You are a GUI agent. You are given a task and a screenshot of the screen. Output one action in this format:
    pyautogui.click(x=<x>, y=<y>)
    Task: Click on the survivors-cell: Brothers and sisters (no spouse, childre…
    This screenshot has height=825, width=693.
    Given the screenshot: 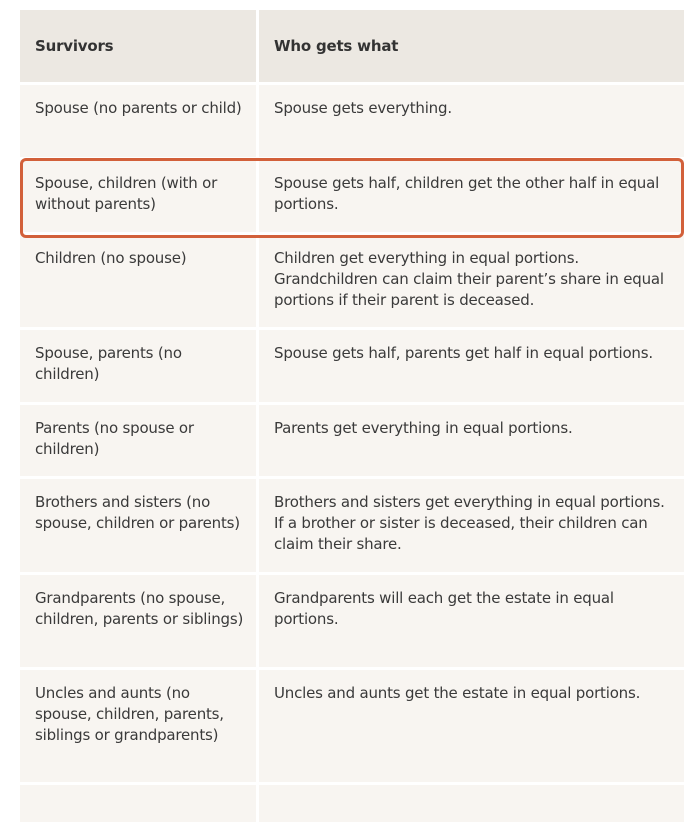 What is the action you would take?
    pyautogui.click(x=139, y=525)
    